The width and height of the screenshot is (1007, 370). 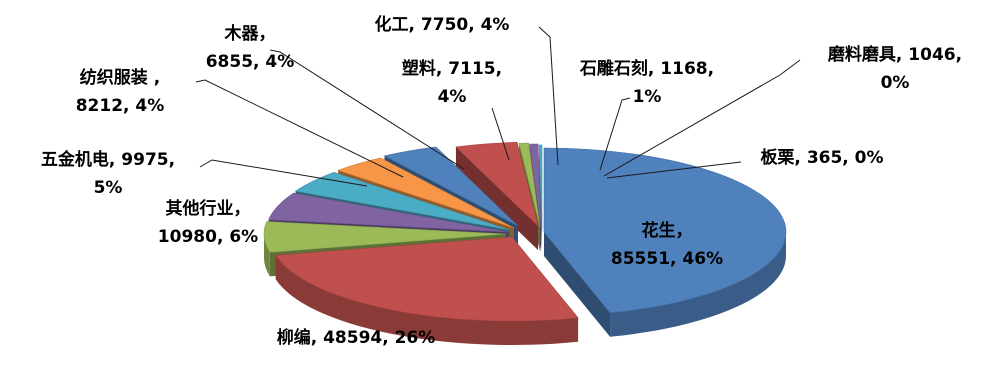 What do you see at coordinates (356, 337) in the screenshot?
I see `data-label-柳编: 柳编, 48594, 26%` at bounding box center [356, 337].